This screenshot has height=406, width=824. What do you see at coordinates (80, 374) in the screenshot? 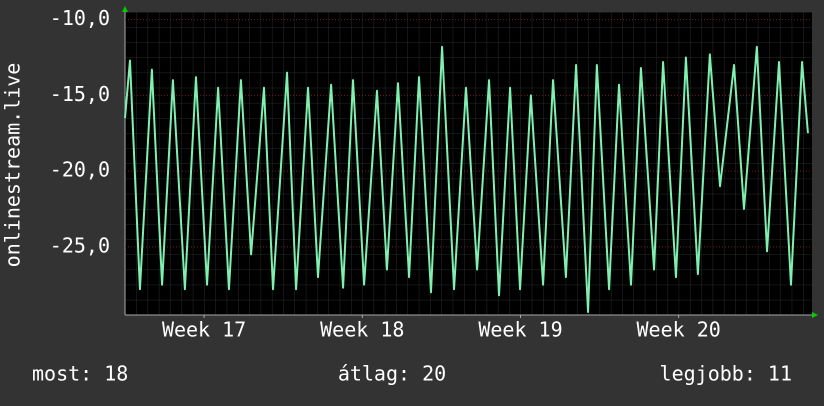
I see `footer-stat: most: 18` at bounding box center [80, 374].